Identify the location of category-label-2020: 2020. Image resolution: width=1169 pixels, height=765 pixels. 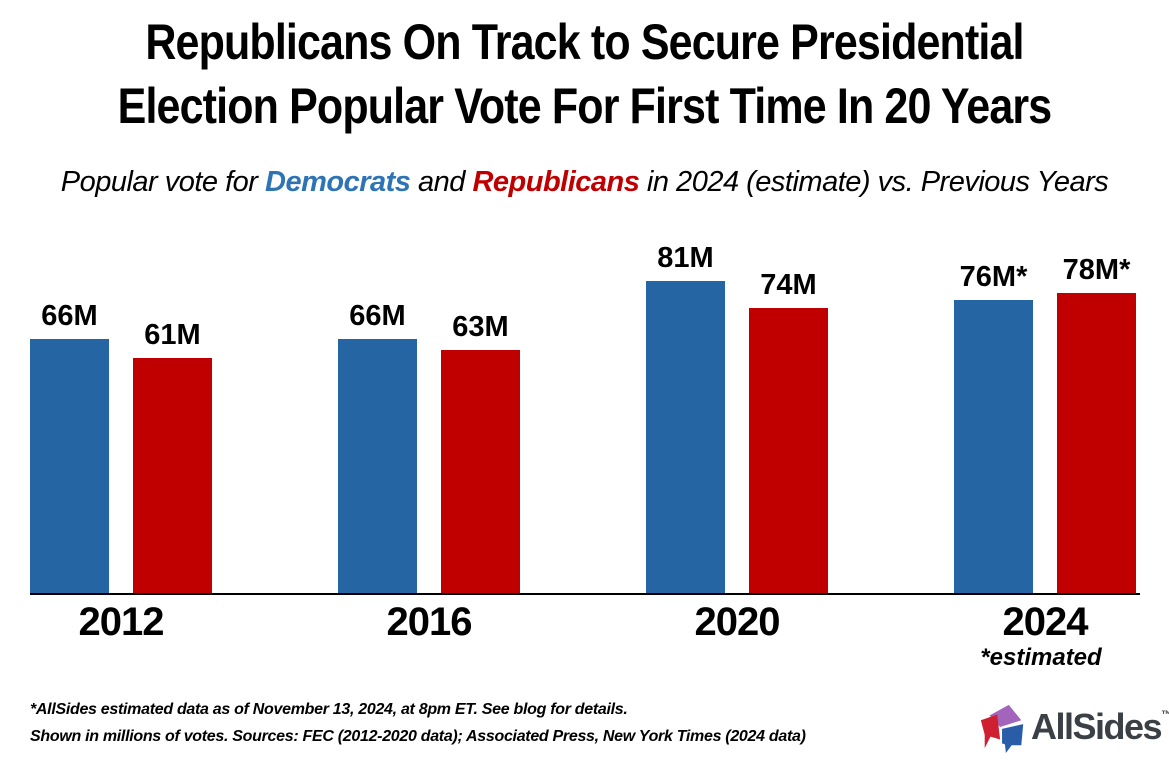
(737, 622).